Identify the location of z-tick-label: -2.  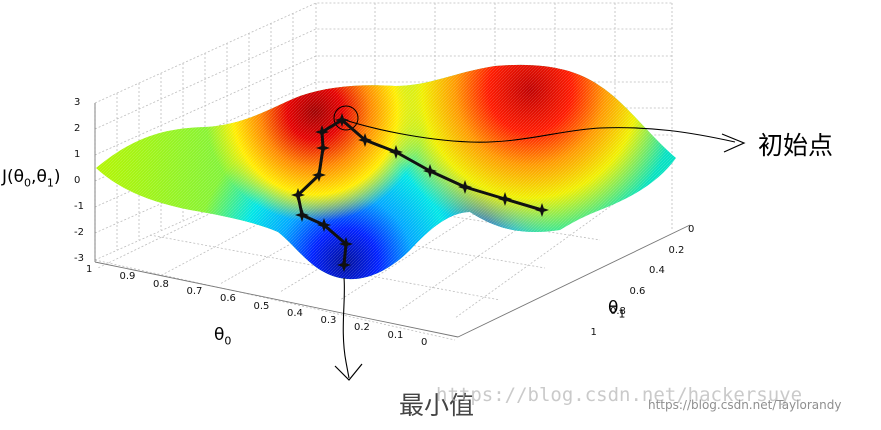
(79, 232).